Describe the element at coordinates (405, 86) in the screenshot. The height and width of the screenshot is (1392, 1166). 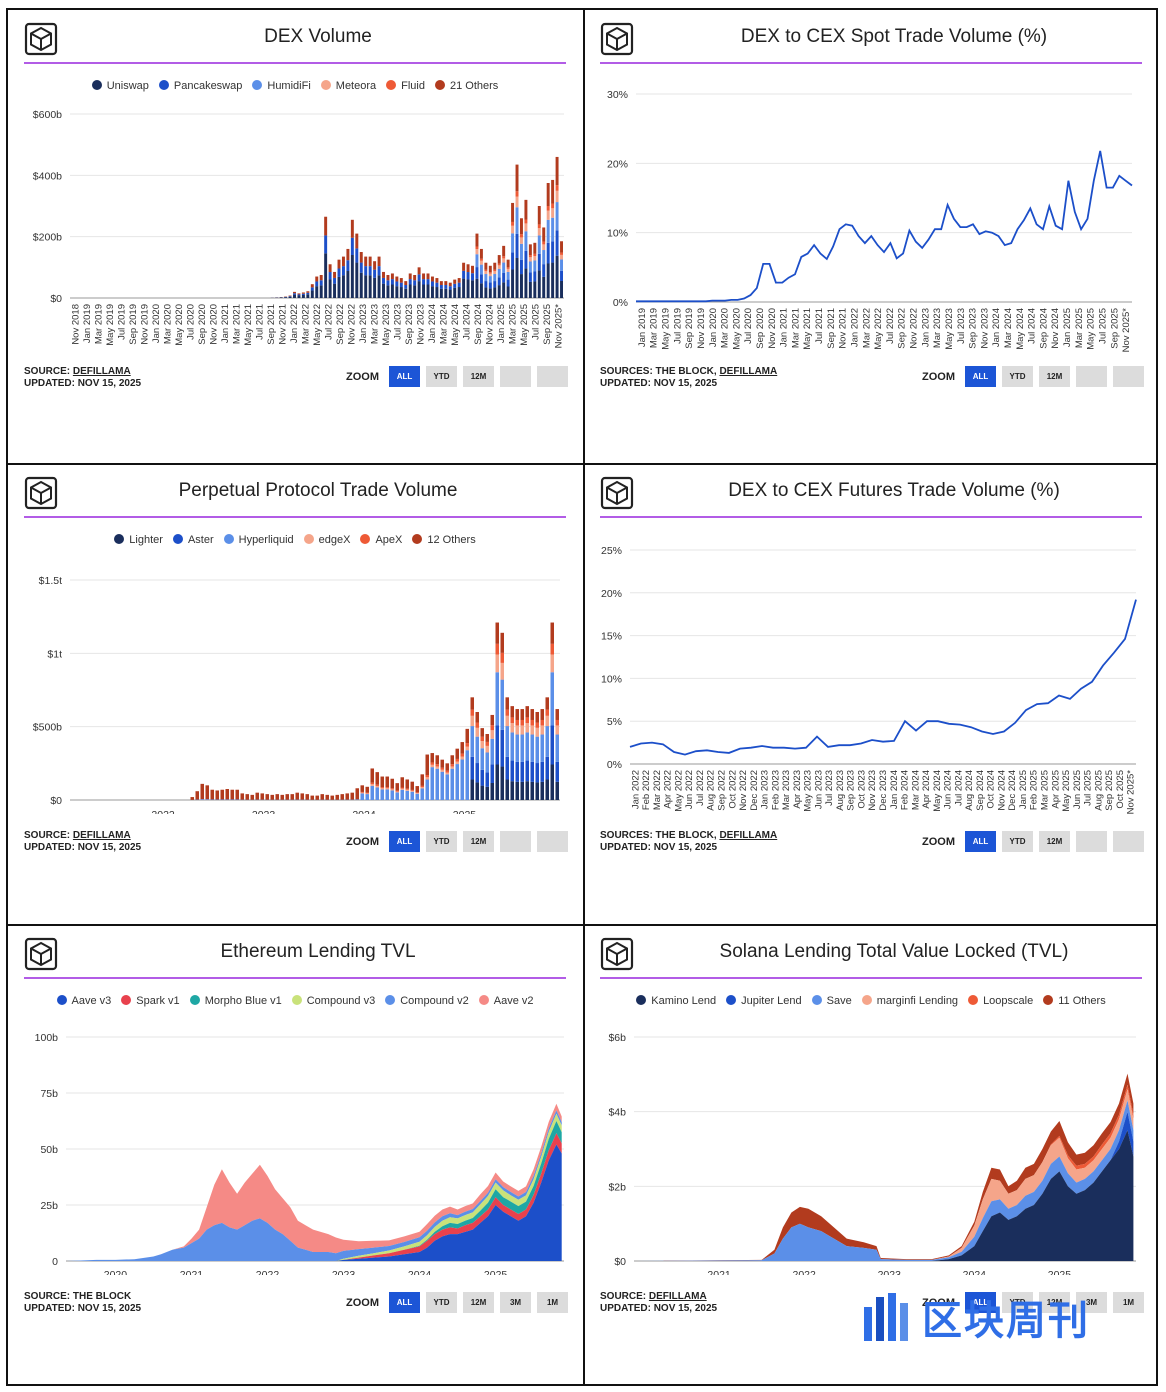
I see `legend-item: Fluid` at that location.